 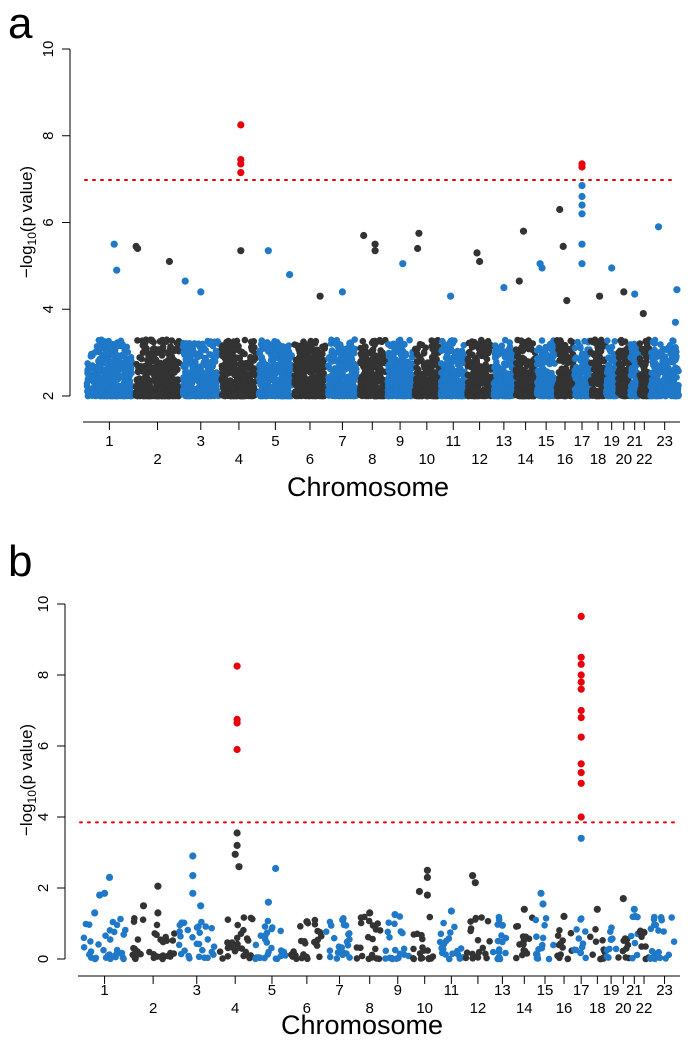 I want to click on significant-point, so click(x=241, y=125).